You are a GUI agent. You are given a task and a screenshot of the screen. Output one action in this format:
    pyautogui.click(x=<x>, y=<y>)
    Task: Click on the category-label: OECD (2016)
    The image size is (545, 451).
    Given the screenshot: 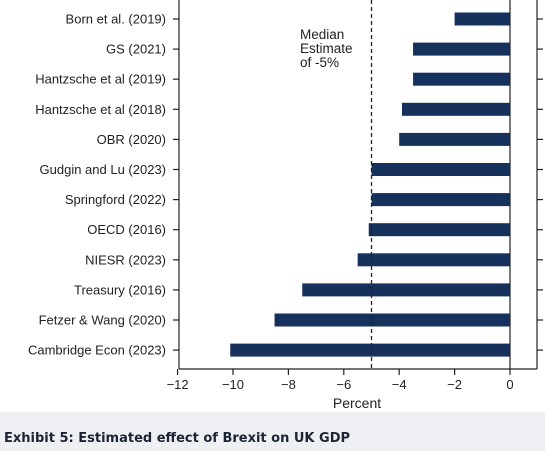 What is the action you would take?
    pyautogui.click(x=126, y=229)
    